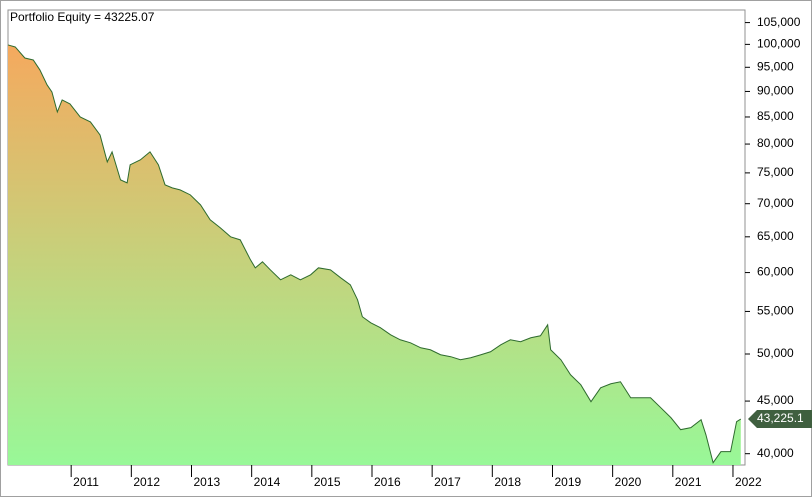  Describe the element at coordinates (775, 66) in the screenshot. I see `y-tick-label: 95,000` at that location.